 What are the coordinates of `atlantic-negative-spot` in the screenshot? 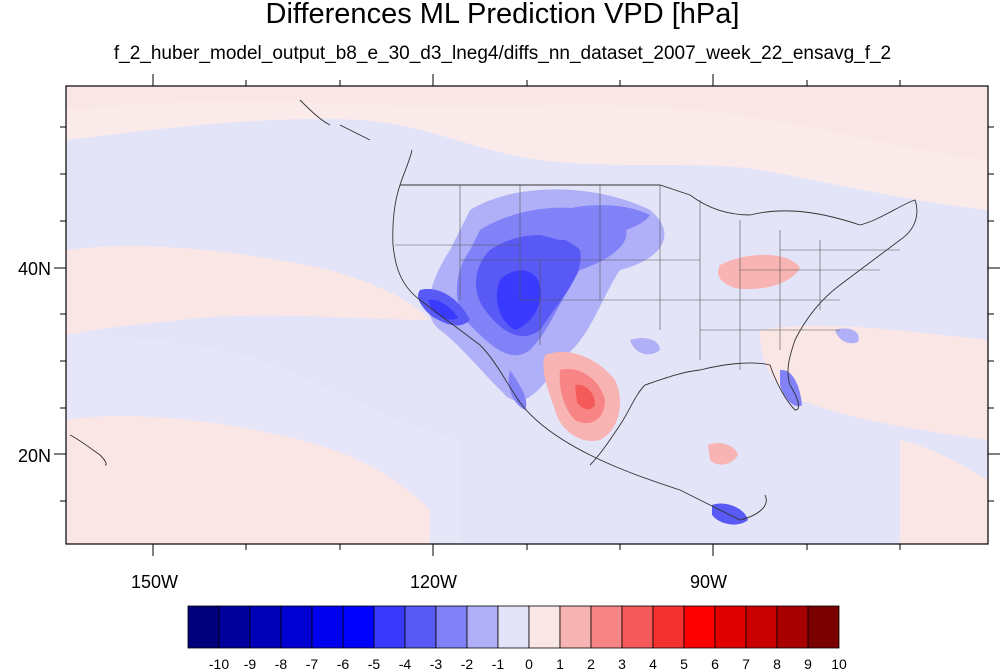 It's located at (847, 336).